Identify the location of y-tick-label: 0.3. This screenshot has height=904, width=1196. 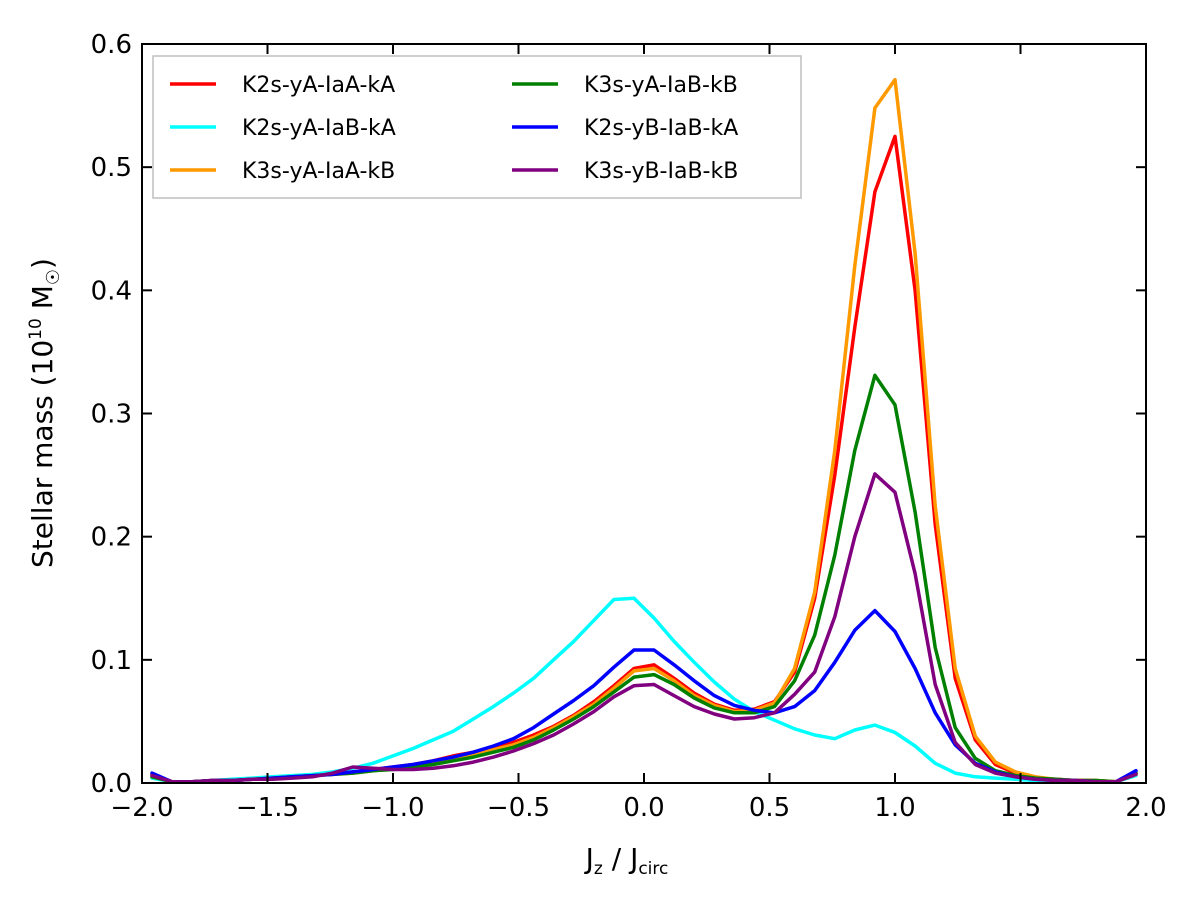
(111, 415).